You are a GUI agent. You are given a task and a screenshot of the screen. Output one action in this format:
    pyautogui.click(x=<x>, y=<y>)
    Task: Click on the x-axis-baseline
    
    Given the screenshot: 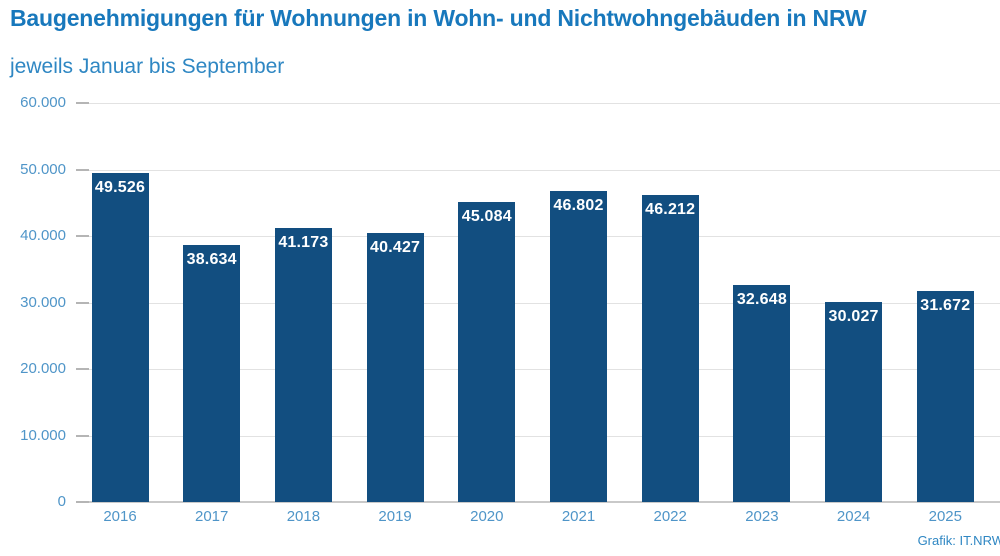 What is the action you would take?
    pyautogui.click(x=538, y=502)
    